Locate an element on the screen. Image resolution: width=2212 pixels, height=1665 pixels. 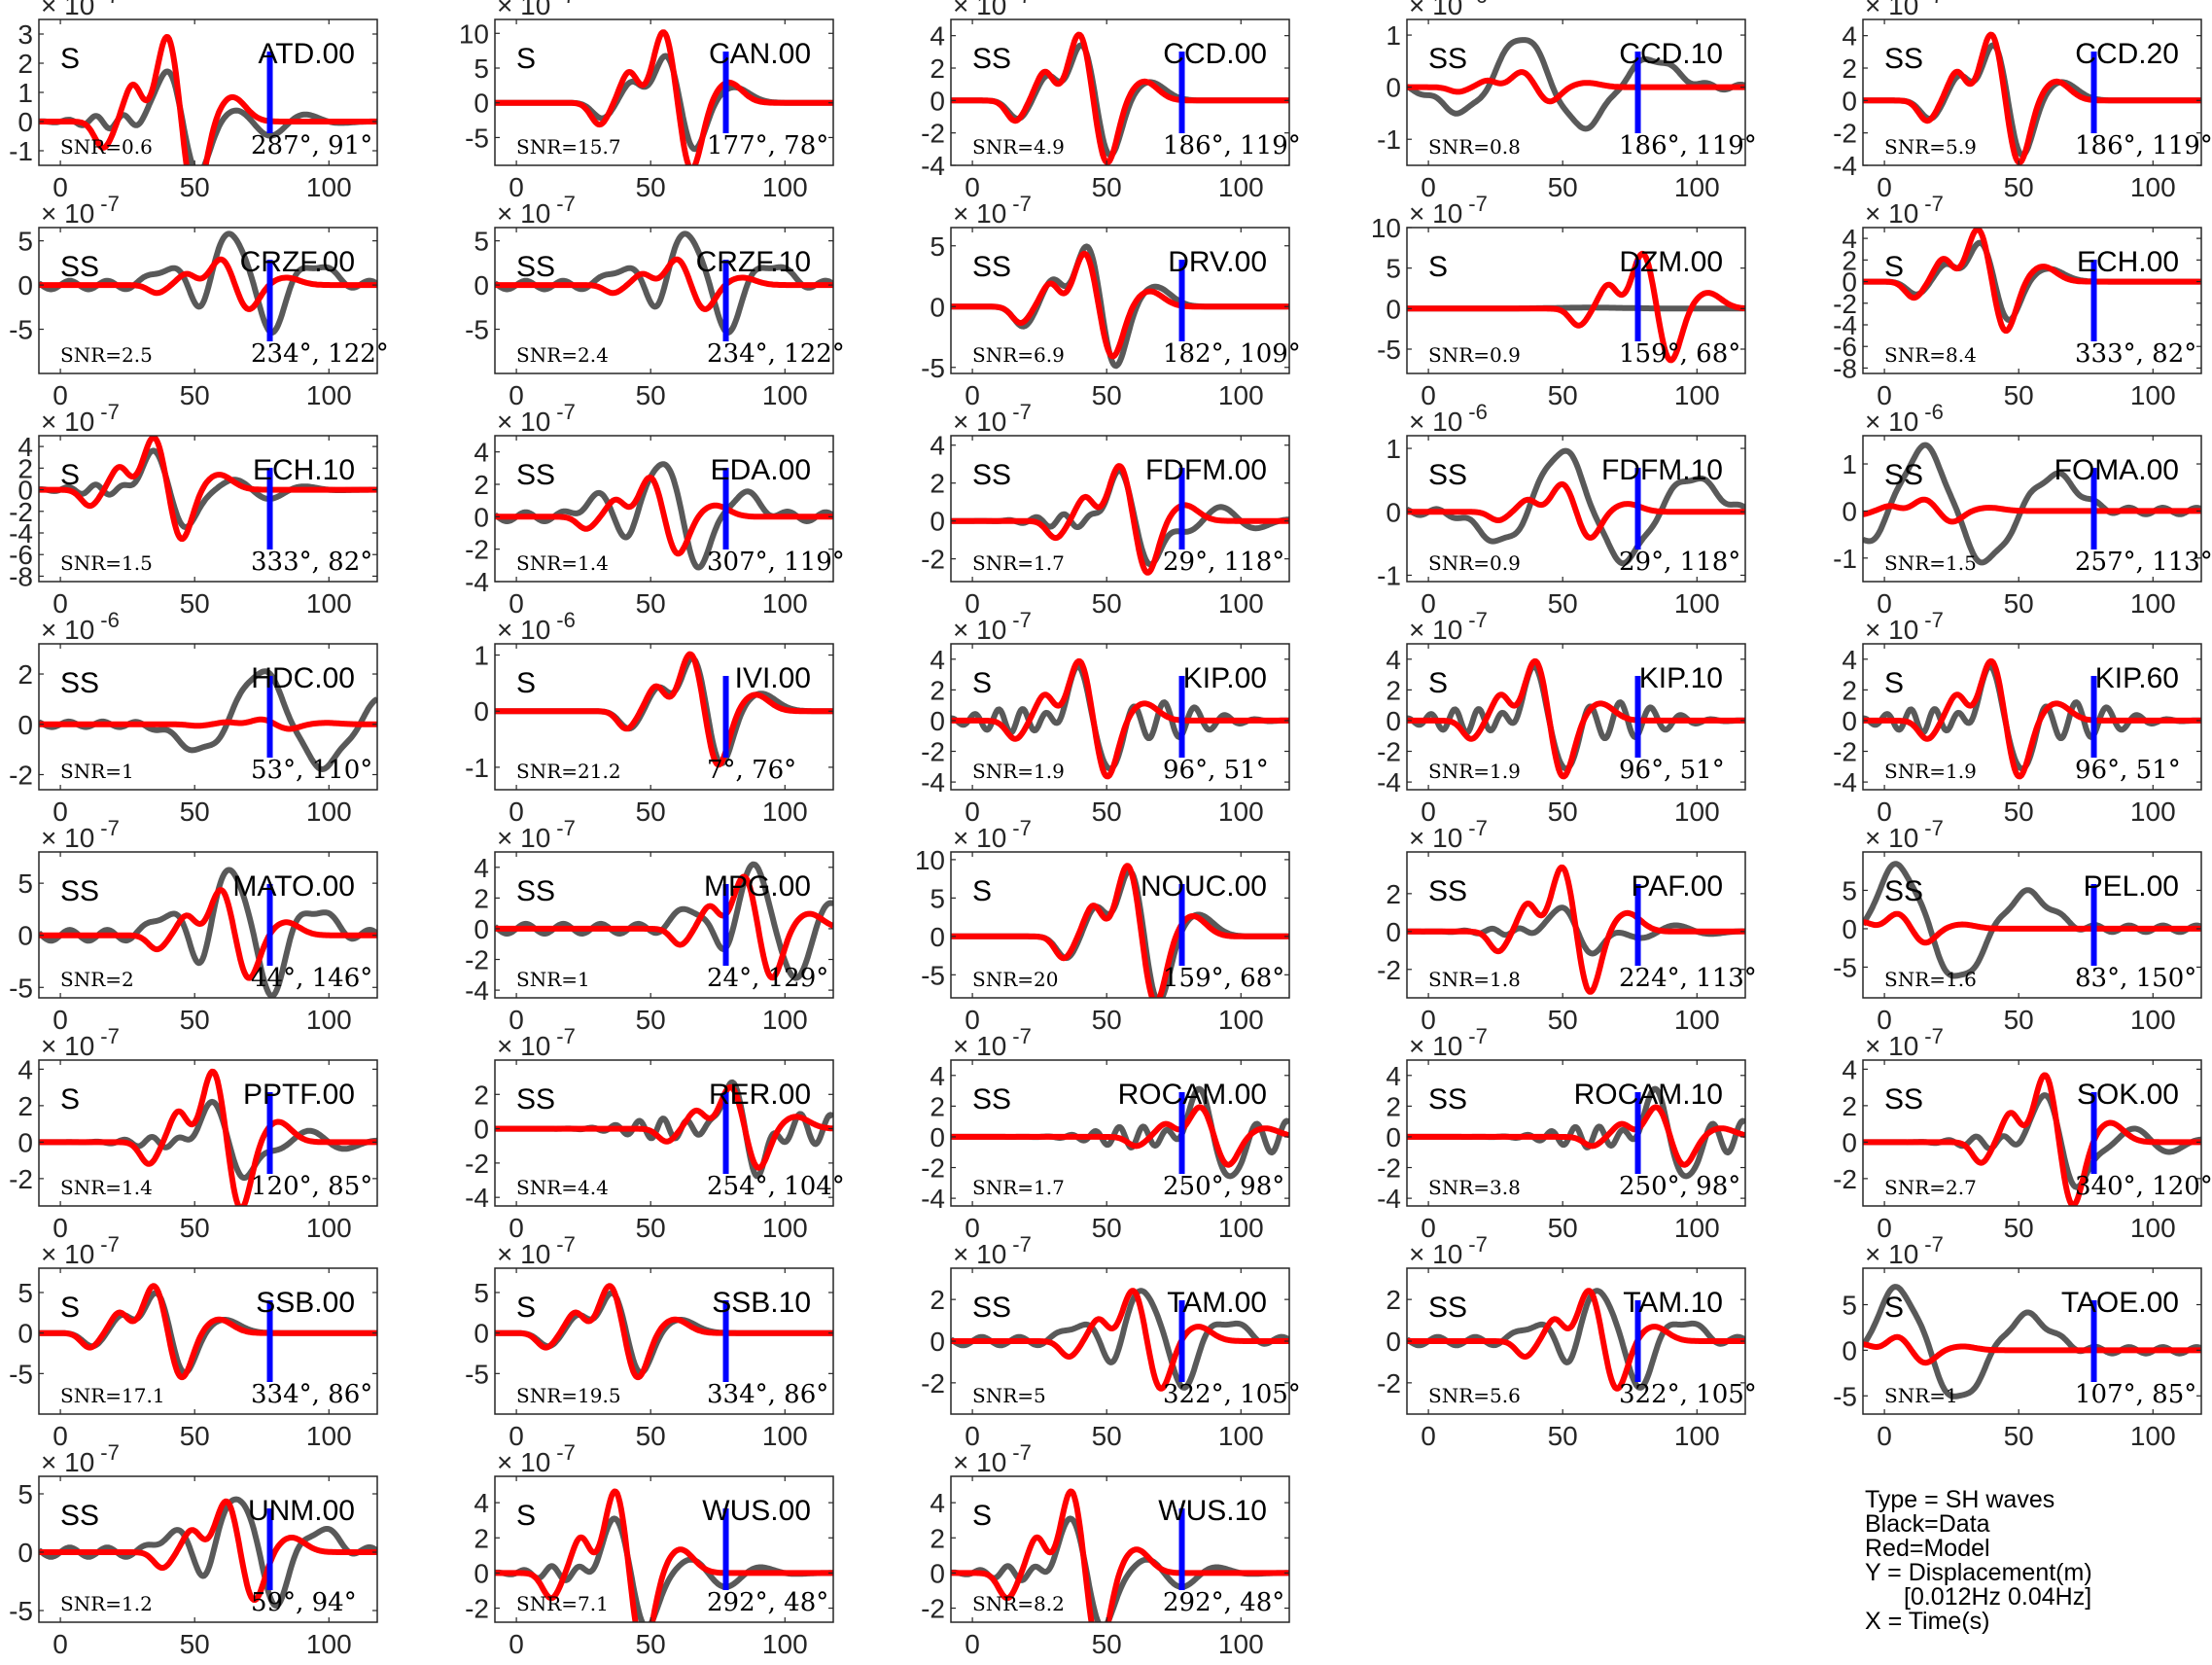
station-label: RER.00 is located at coordinates (760, 1095).